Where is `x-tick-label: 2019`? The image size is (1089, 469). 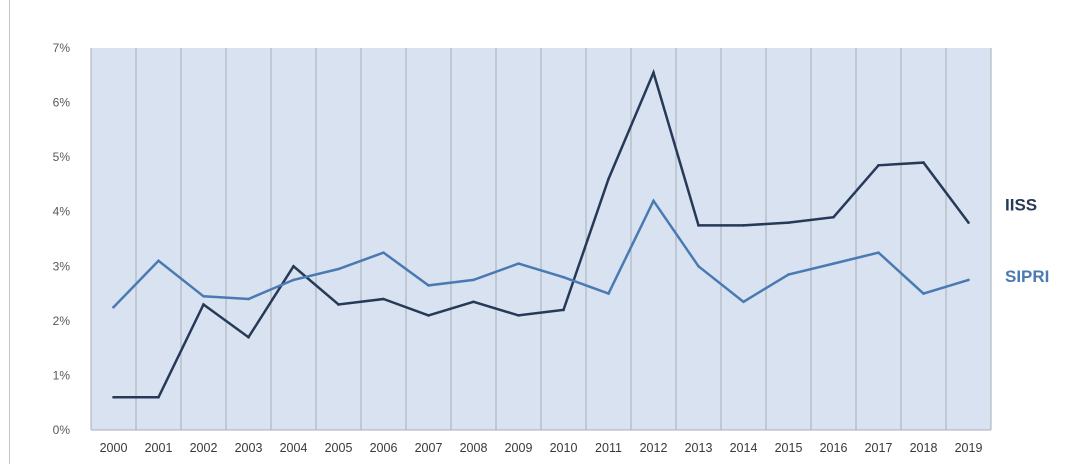 x-tick-label: 2019 is located at coordinates (969, 448).